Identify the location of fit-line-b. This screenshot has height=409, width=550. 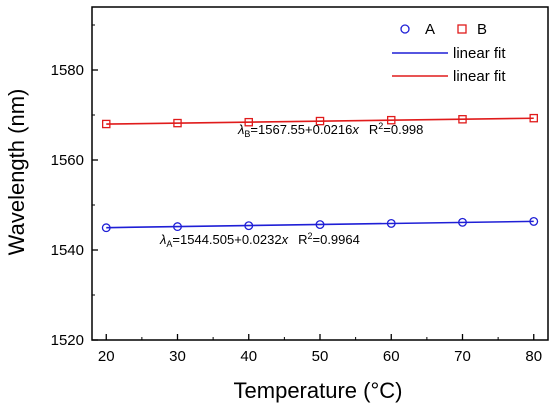
(320, 121).